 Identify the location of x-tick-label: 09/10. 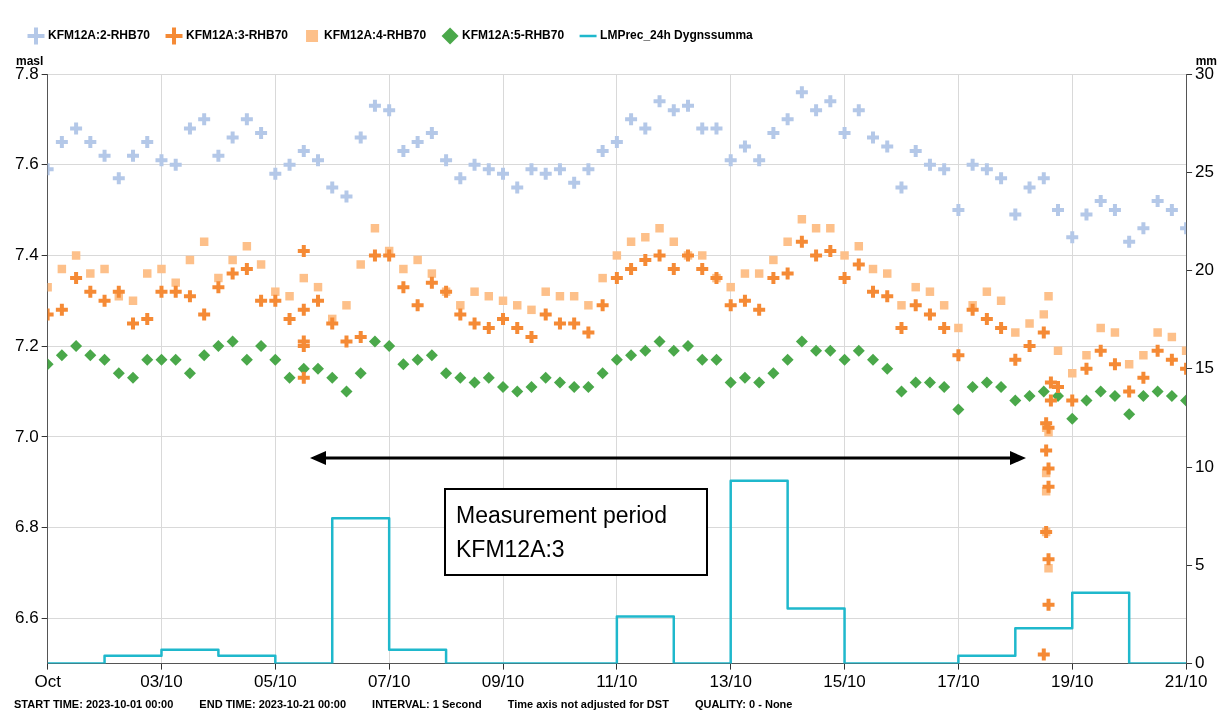
(503, 682).